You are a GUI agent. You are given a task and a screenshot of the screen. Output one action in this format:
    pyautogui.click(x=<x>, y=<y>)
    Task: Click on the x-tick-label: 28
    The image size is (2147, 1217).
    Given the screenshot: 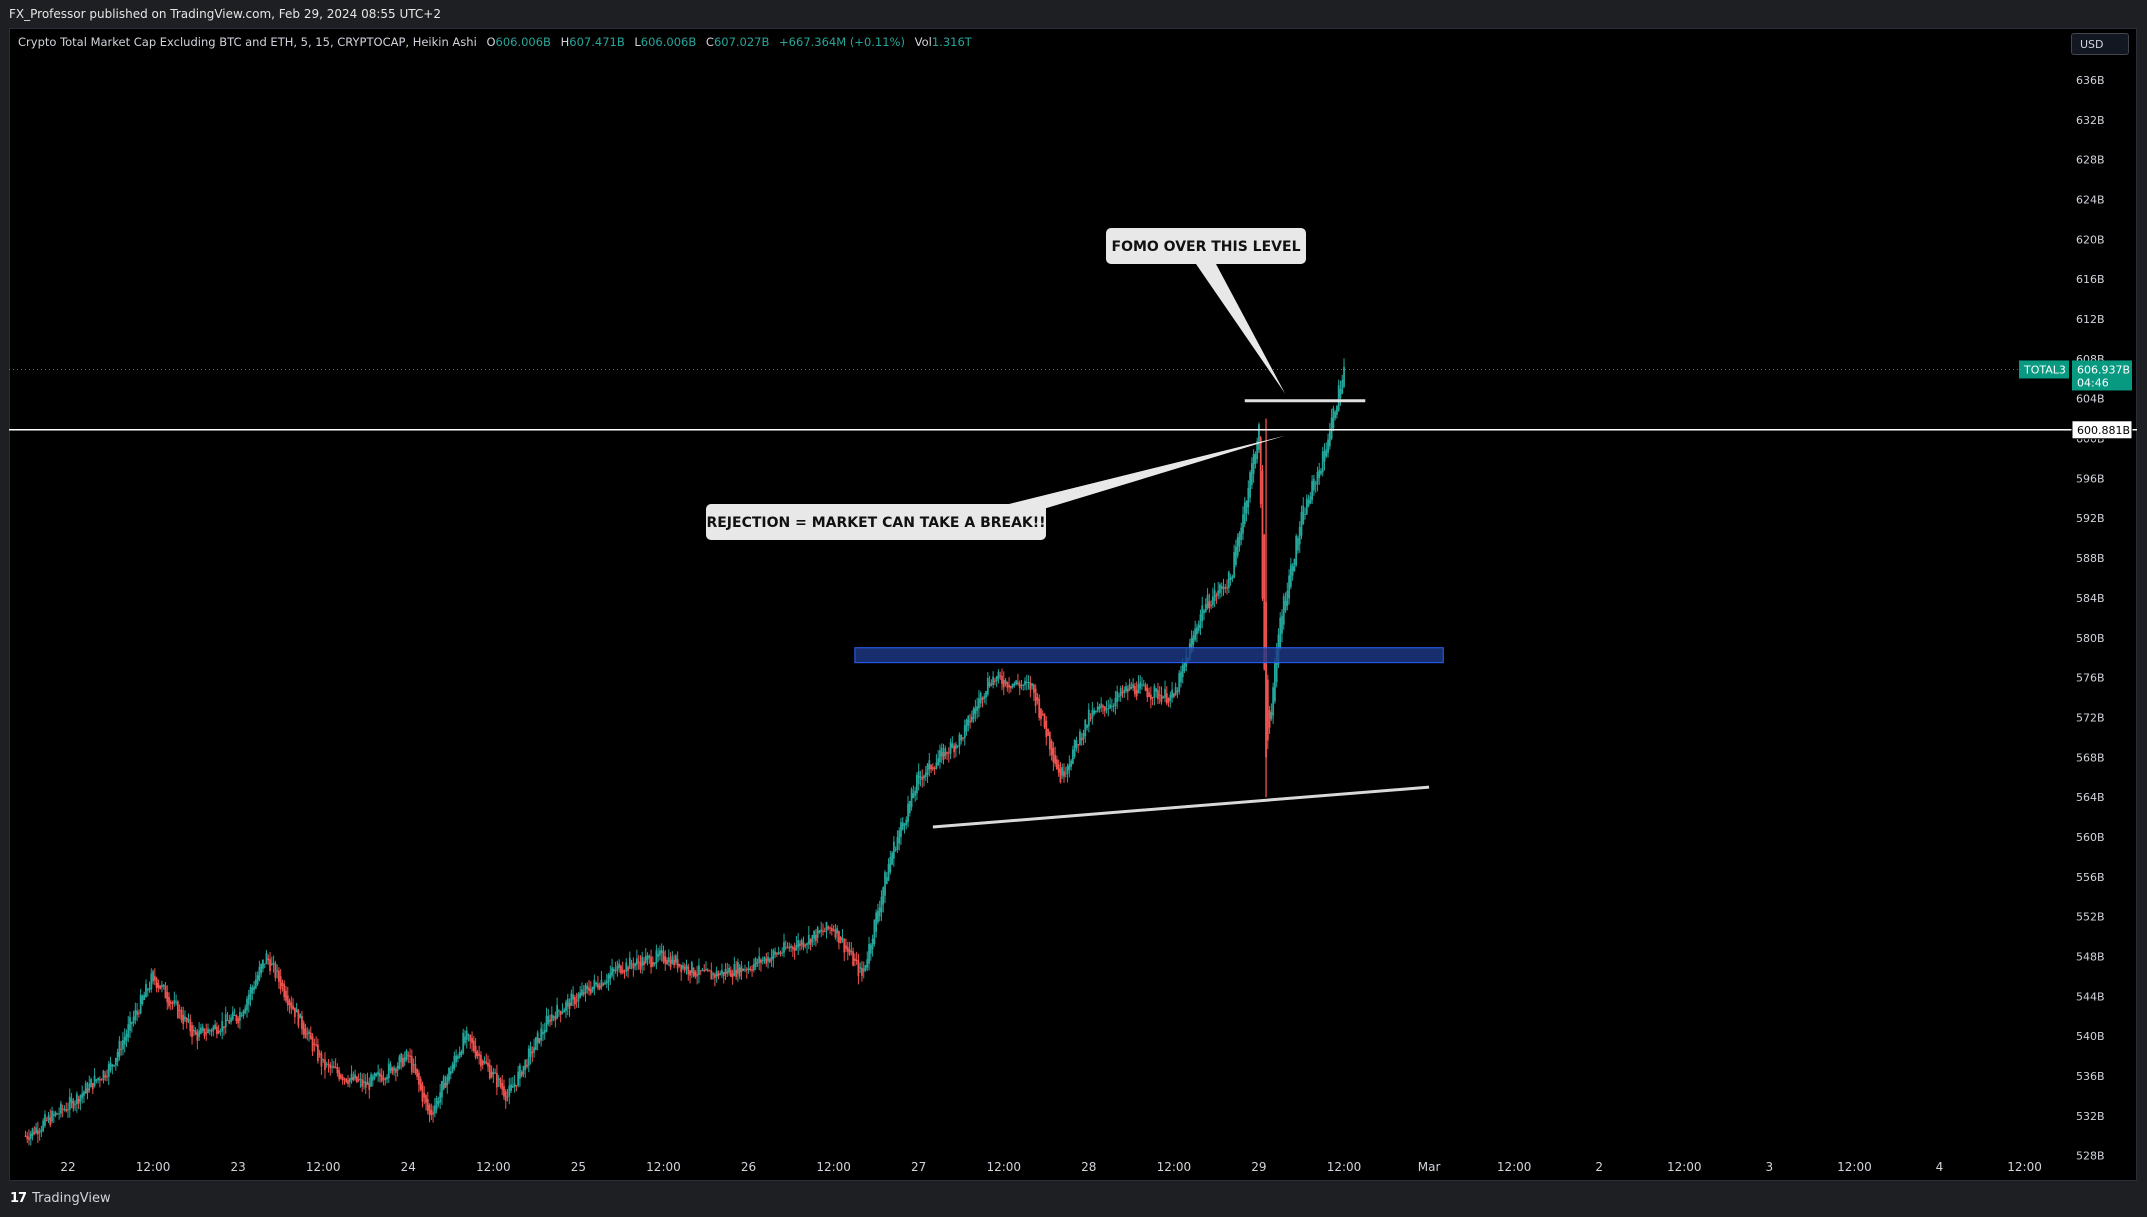 What is the action you would take?
    pyautogui.click(x=1088, y=1167)
    